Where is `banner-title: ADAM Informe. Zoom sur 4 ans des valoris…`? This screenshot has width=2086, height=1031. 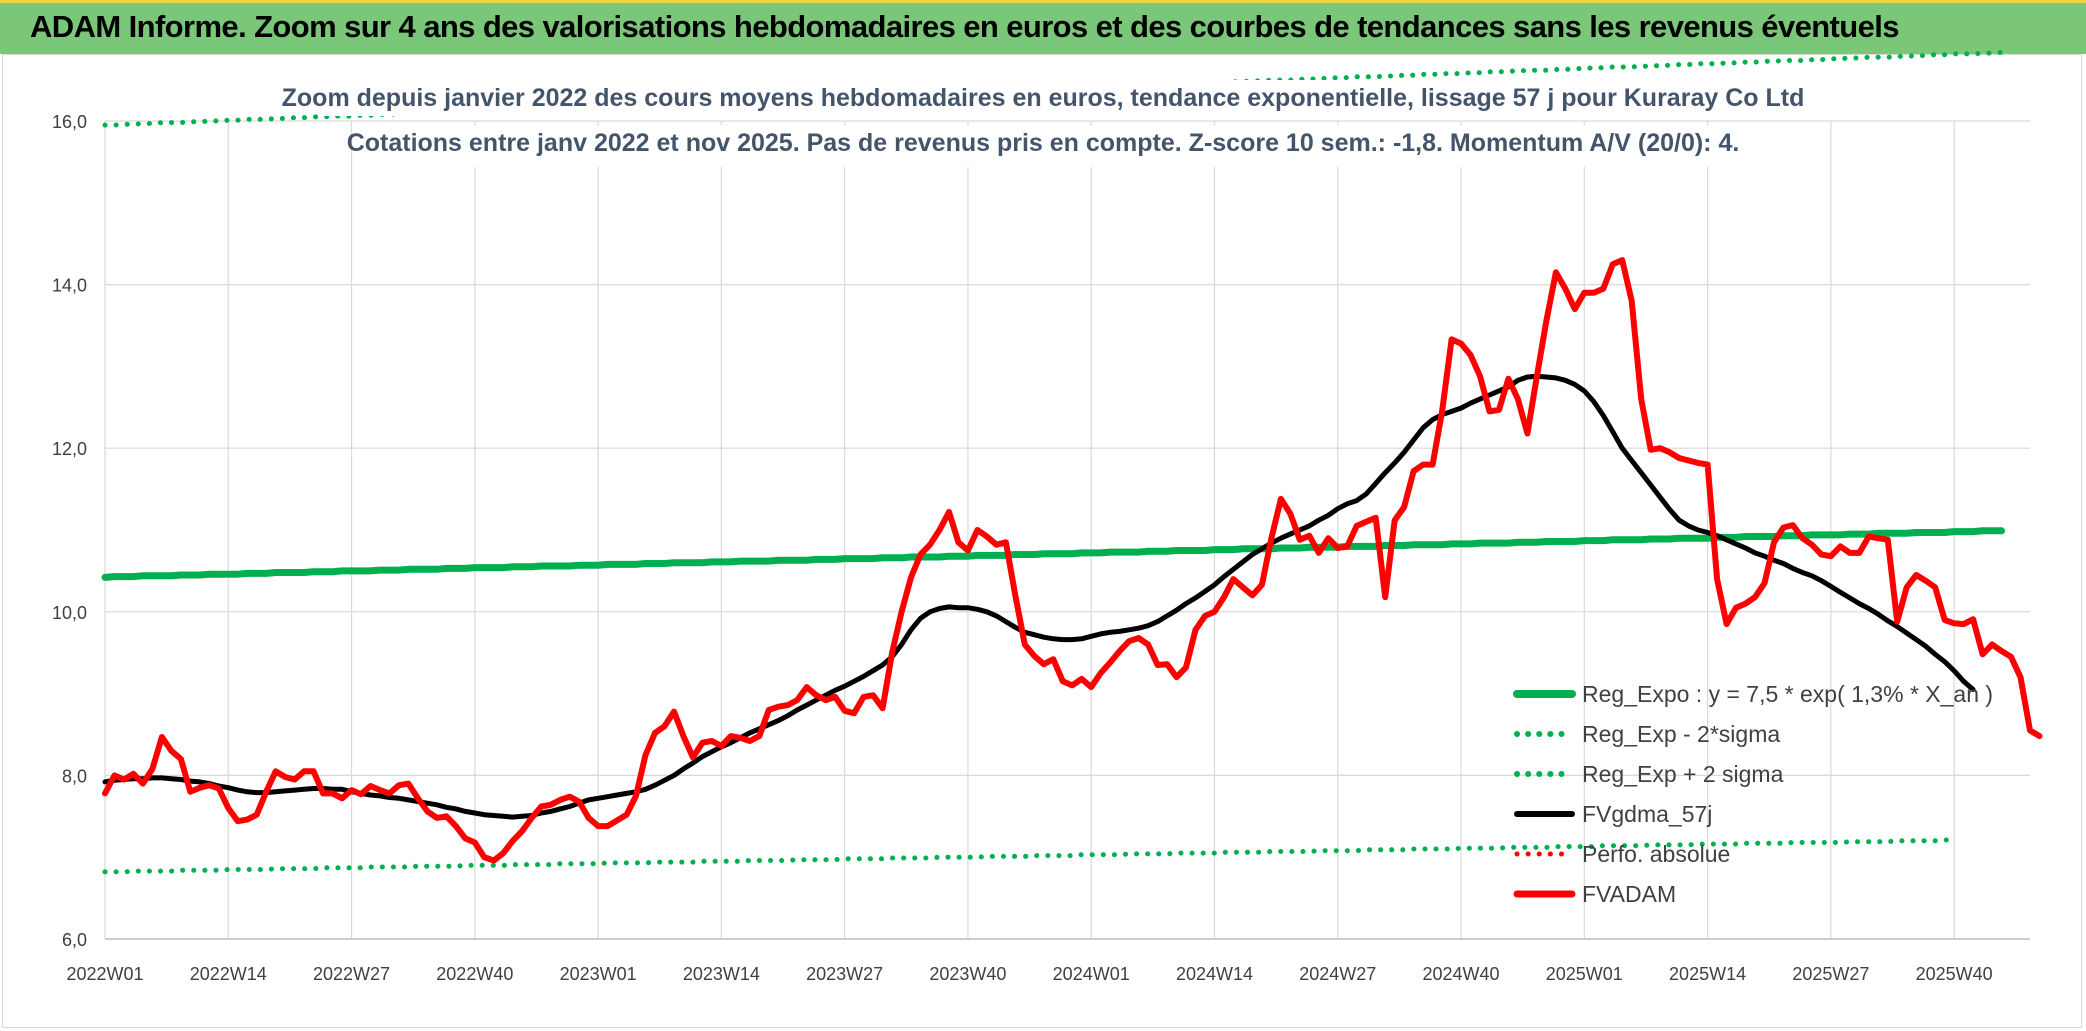
banner-title: ADAM Informe. Zoom sur 4 ans des valoris… is located at coordinates (965, 26).